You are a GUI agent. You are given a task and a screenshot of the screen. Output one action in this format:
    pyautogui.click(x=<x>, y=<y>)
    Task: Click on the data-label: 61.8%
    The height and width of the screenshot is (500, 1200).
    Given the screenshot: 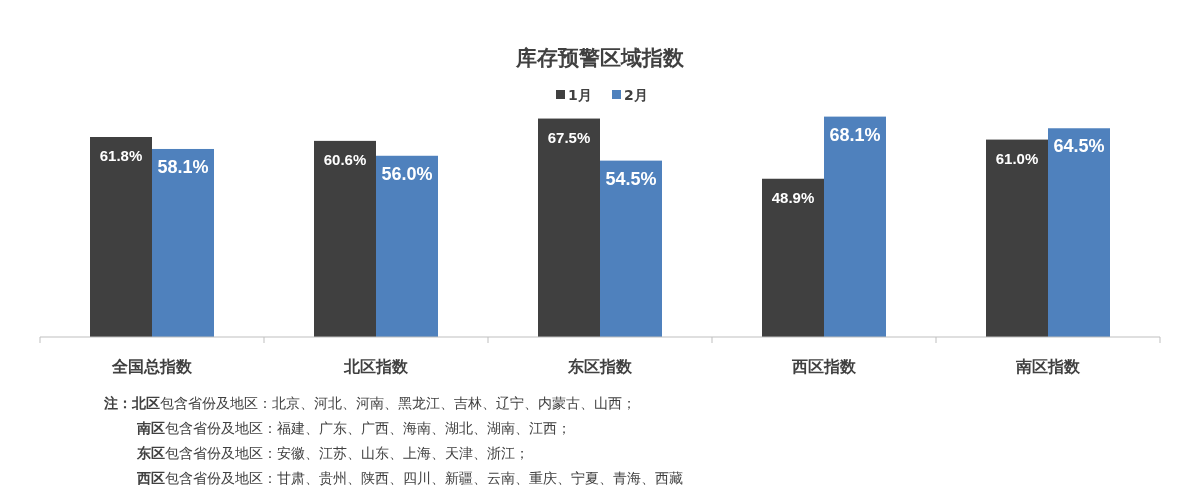 What is the action you would take?
    pyautogui.click(x=121, y=155)
    